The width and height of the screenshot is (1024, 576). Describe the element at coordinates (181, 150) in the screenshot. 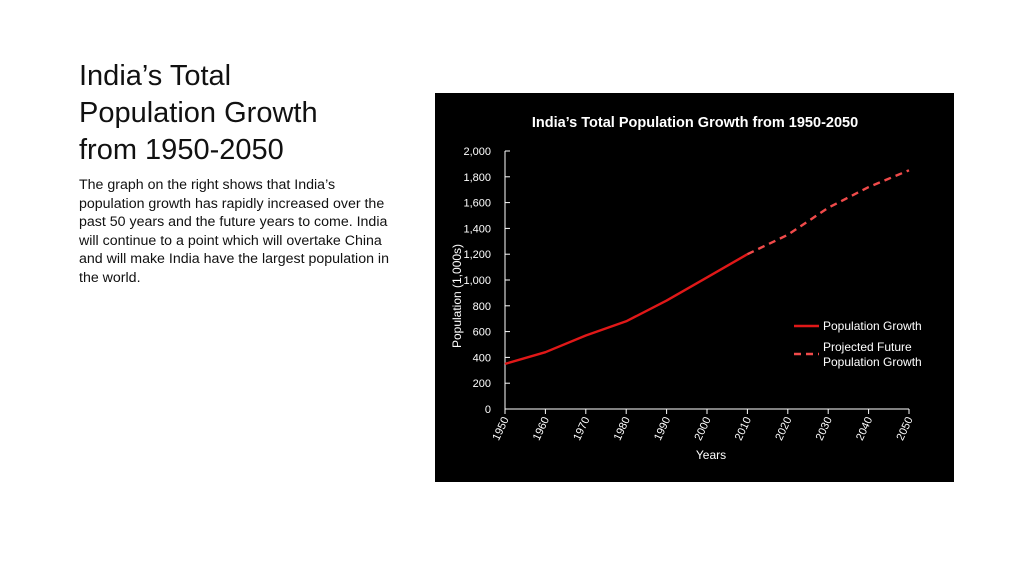

I see `slide-title-line: from 1950-2050` at that location.